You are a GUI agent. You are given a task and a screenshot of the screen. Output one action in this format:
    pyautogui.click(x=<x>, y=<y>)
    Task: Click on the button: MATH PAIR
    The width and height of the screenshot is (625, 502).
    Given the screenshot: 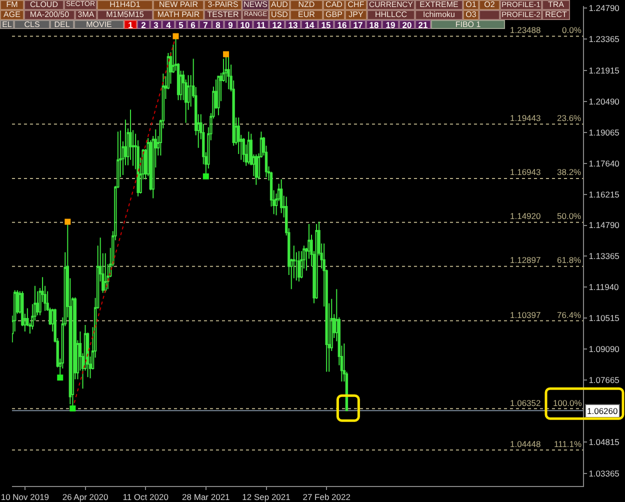 What is the action you would take?
    pyautogui.click(x=178, y=15)
    